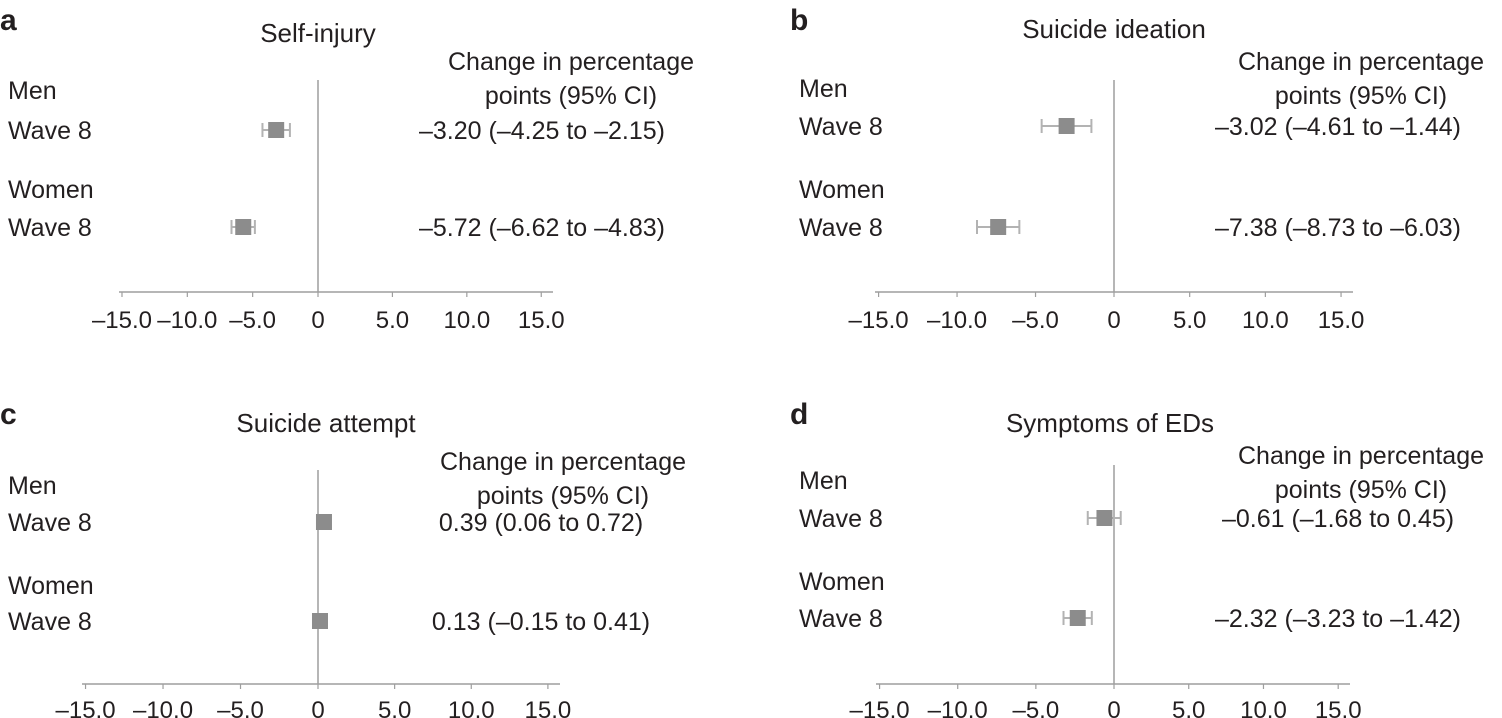  Describe the element at coordinates (541, 523) in the screenshot. I see `ci-value-label: 0.39 (0.06 to 0.72)` at that location.